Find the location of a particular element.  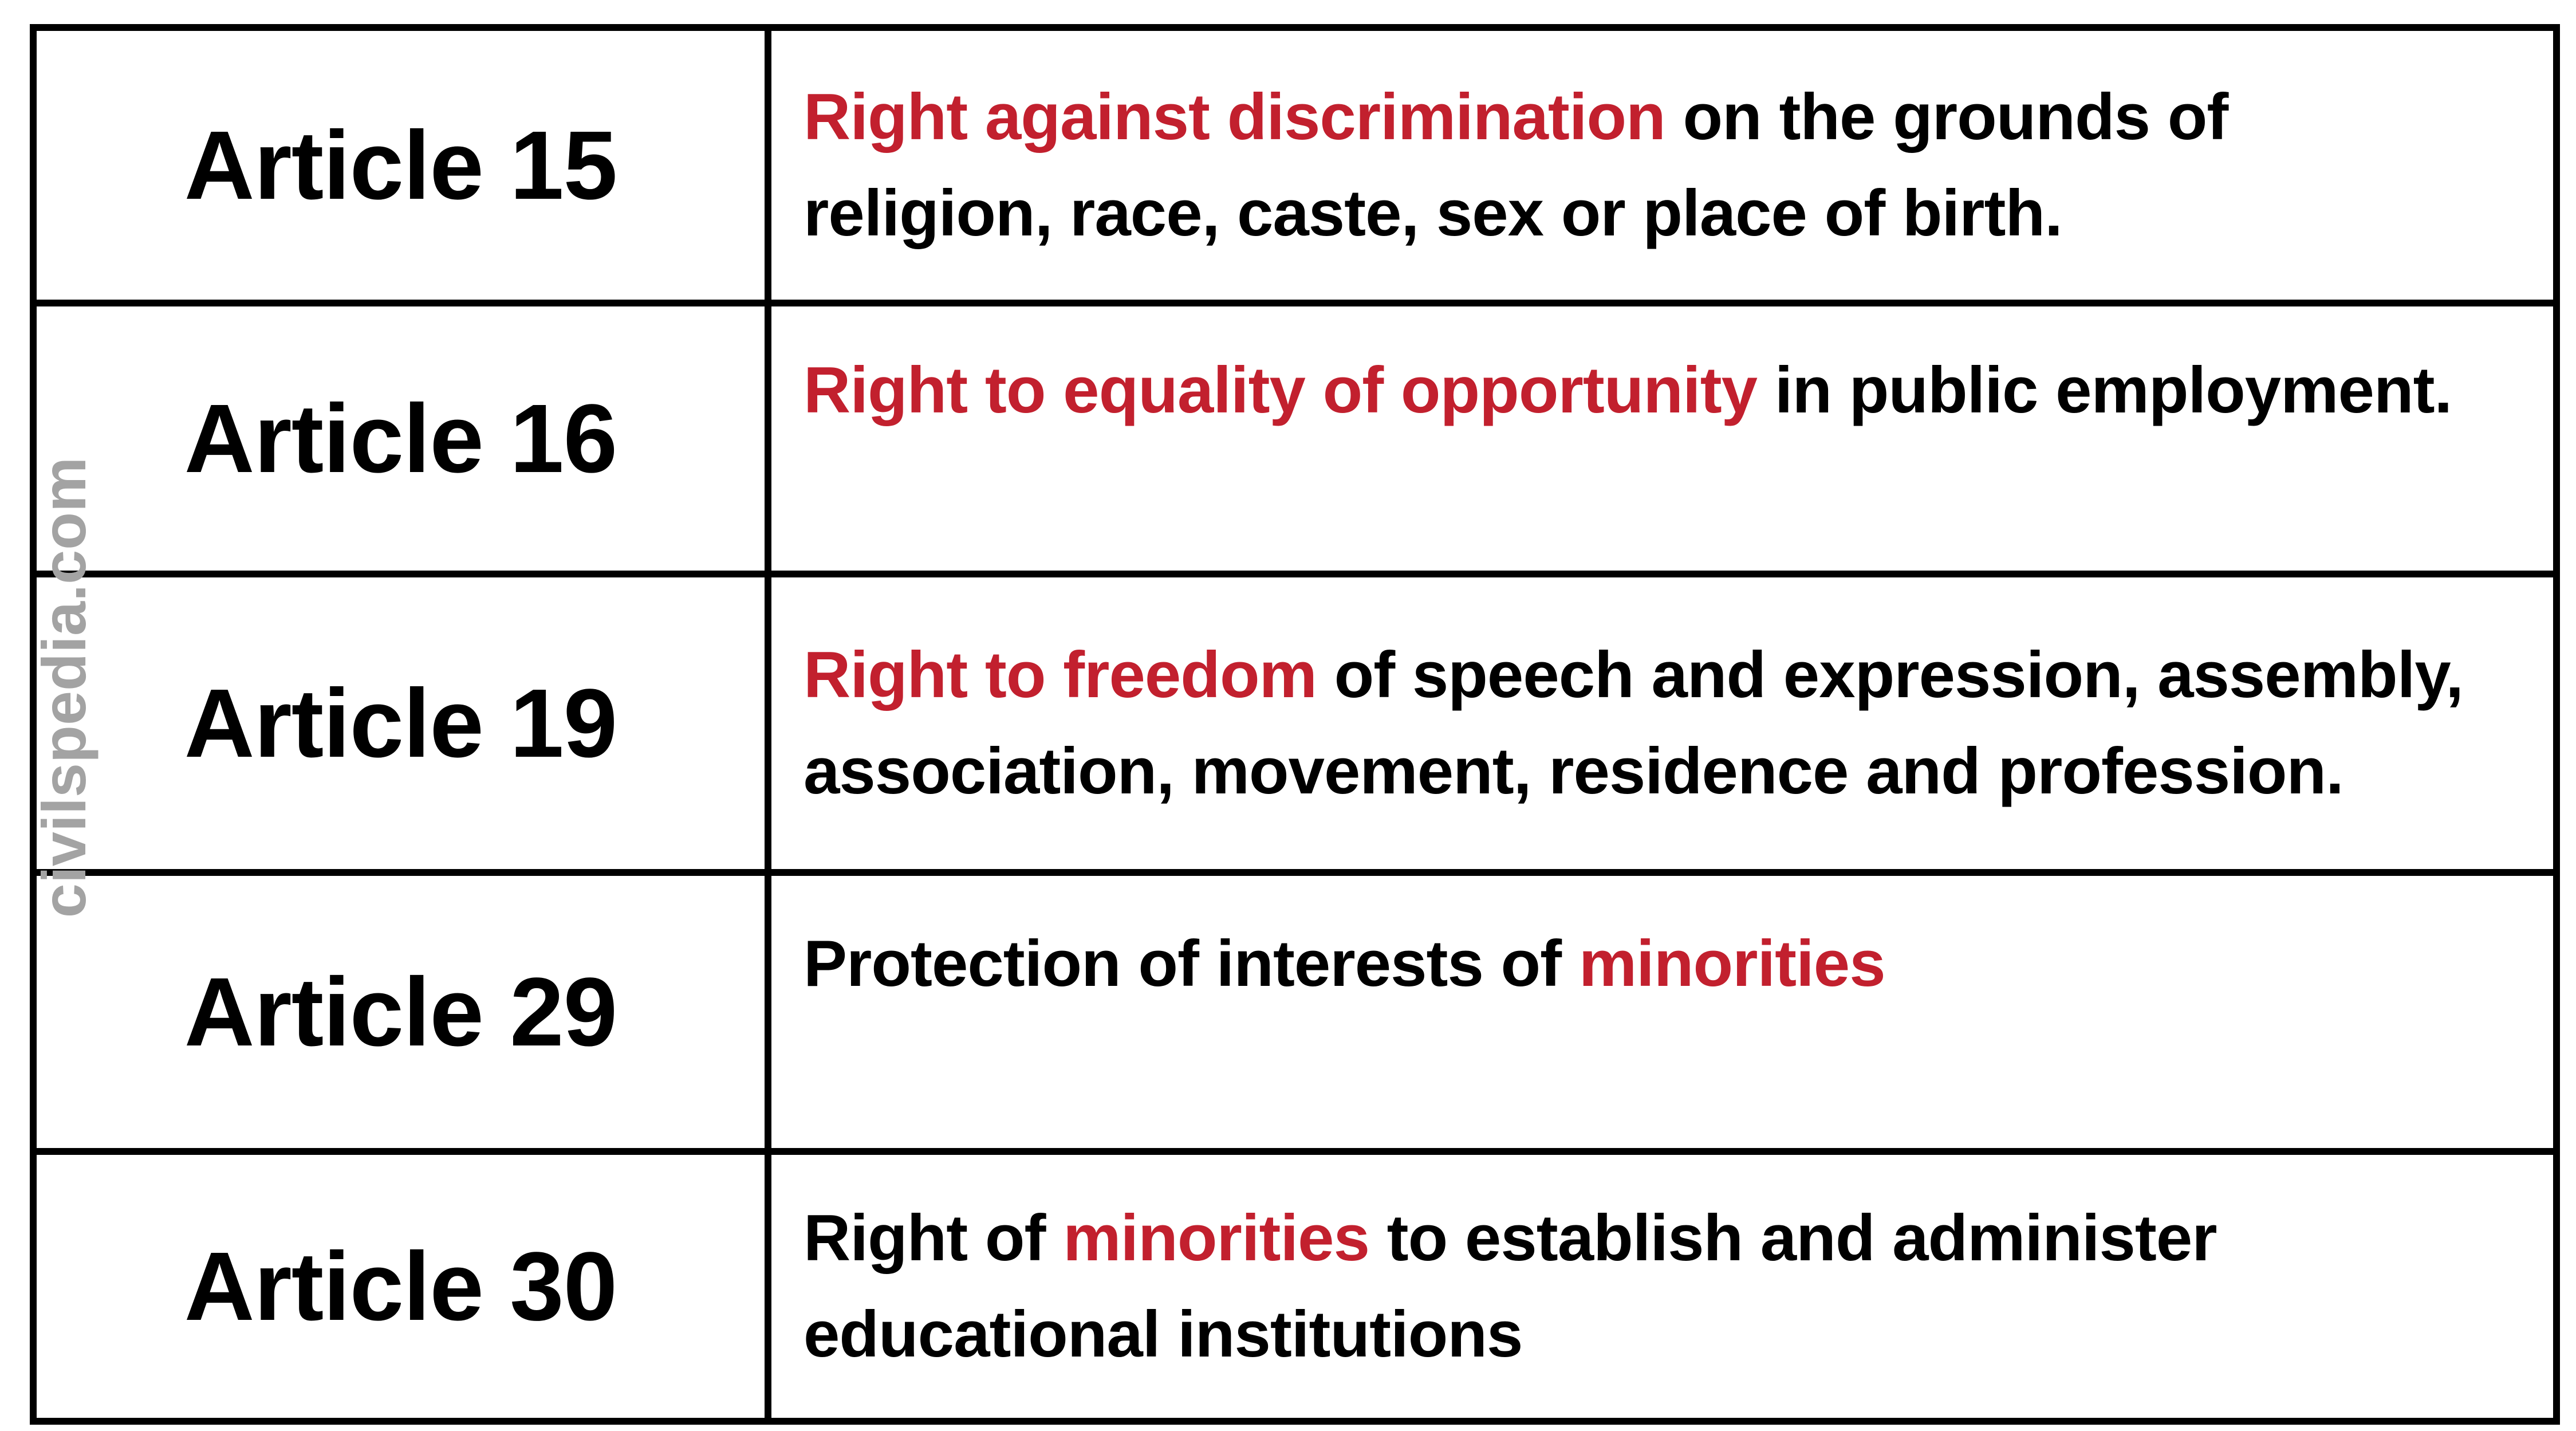

description-text: Protection of interests of minorities is located at coordinates (1344, 1012).